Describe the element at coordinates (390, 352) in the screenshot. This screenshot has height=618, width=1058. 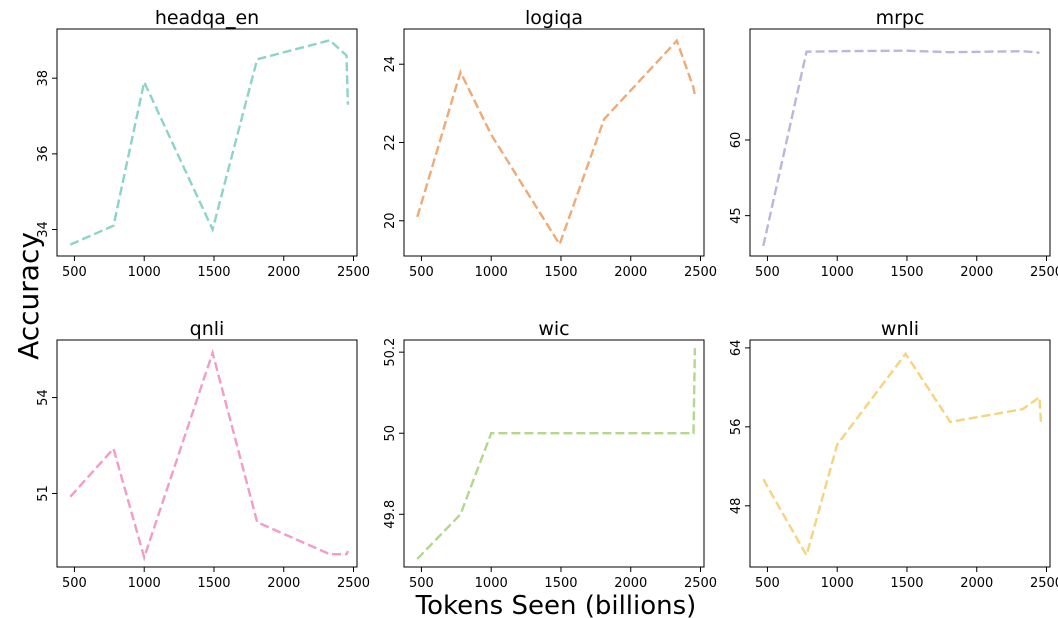
I see `y-tick-label: 50.2` at that location.